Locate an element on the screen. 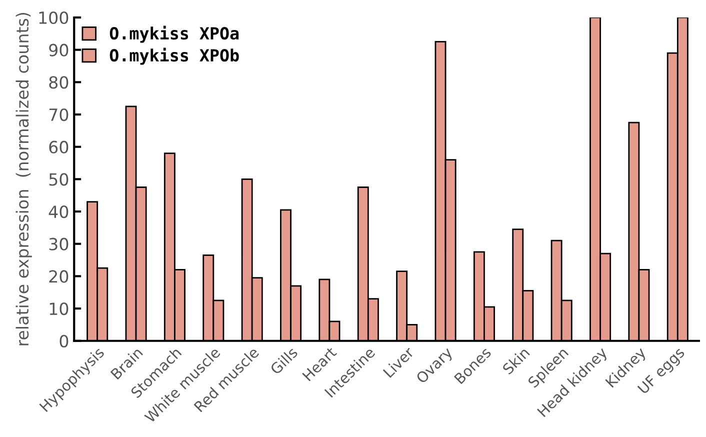 The image size is (706, 437). y-tick-label: 90 is located at coordinates (58, 50).